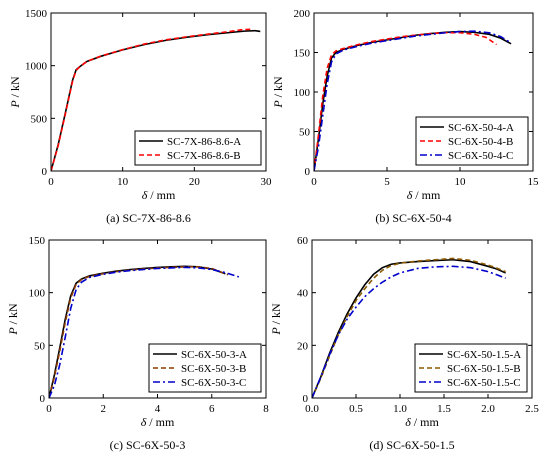  What do you see at coordinates (411, 445) in the screenshot?
I see `panel-caption: (d) SC-6X-50-1.5` at bounding box center [411, 445].